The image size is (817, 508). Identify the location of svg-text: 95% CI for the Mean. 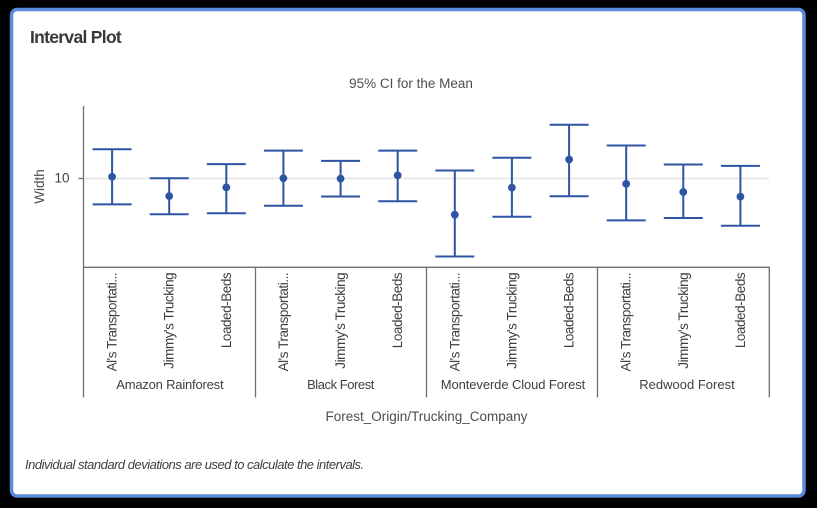
(411, 83).